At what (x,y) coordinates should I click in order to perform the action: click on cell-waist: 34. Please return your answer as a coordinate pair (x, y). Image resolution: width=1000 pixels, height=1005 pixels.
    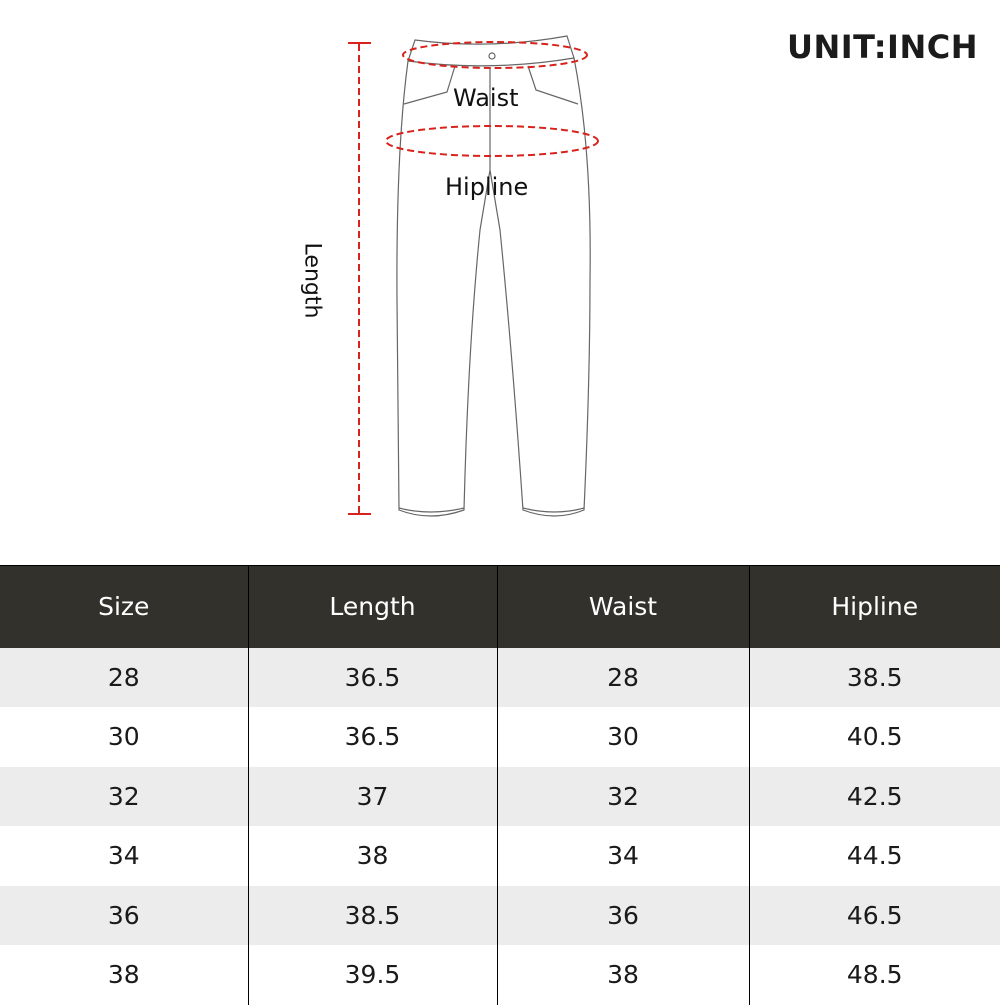
    Looking at the image, I should click on (622, 856).